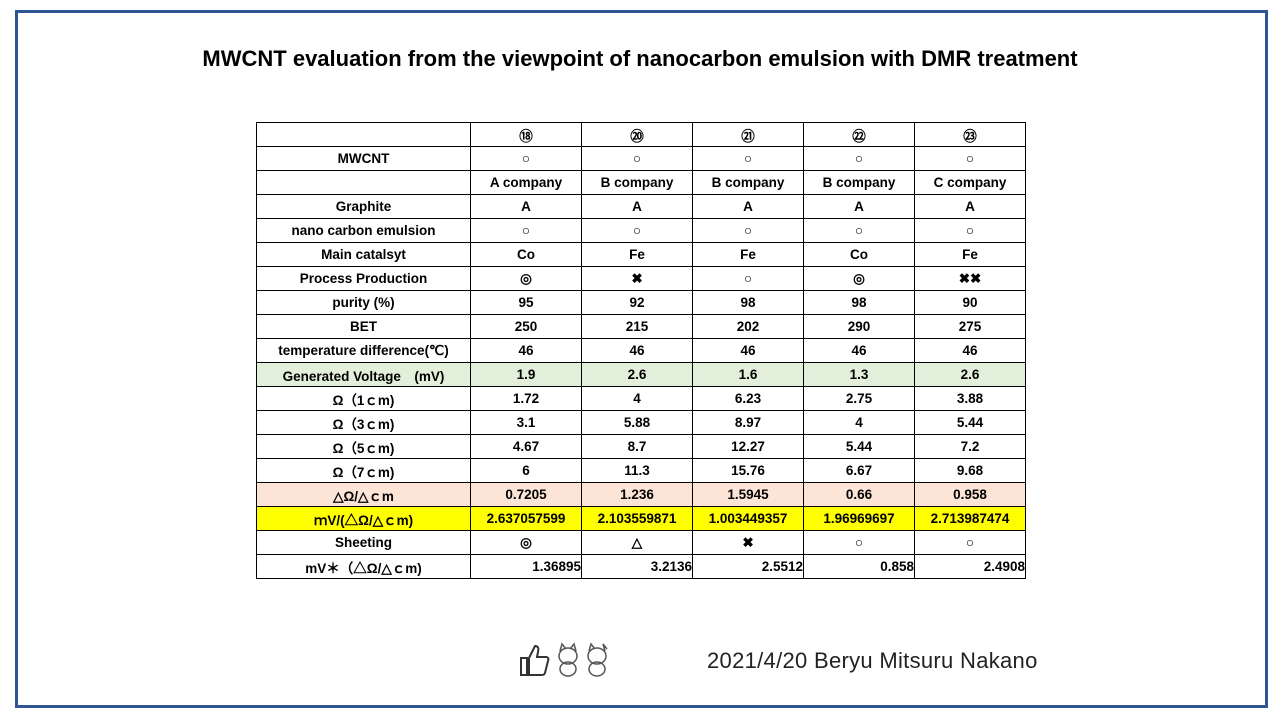 Image resolution: width=1280 pixels, height=720 pixels. What do you see at coordinates (970, 494) in the screenshot?
I see `table-cell: 0.958` at bounding box center [970, 494].